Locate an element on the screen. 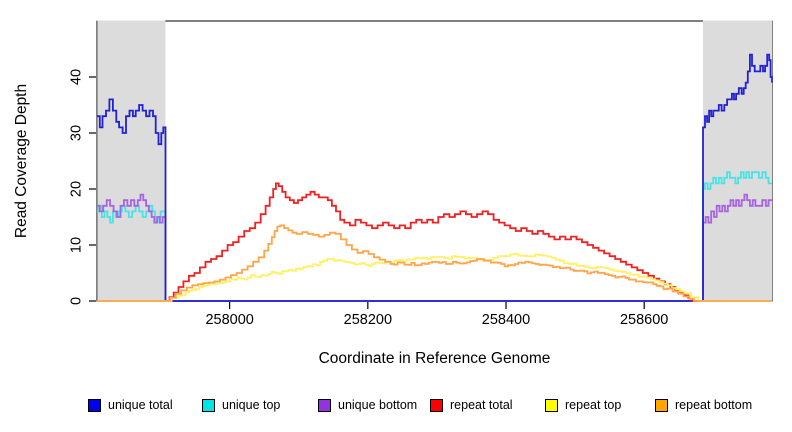  excluded-region-right is located at coordinates (737, 161).